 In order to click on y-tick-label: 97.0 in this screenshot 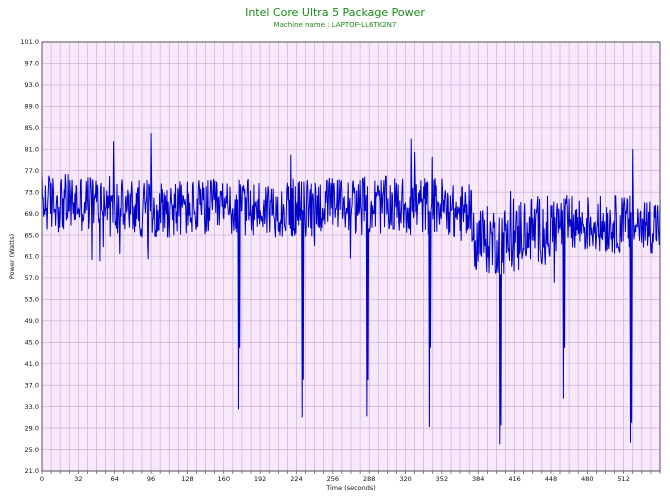, I will do `click(32, 64)`.